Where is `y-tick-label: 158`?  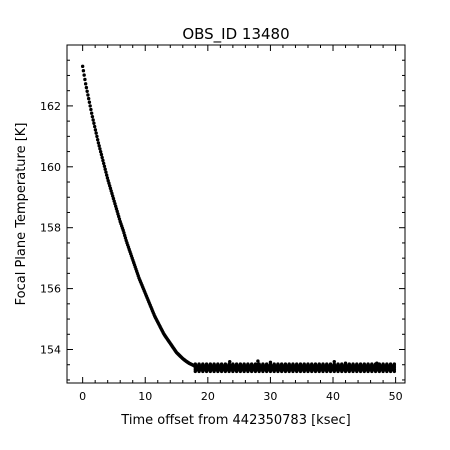 y-tick-label: 158 is located at coordinates (50, 228).